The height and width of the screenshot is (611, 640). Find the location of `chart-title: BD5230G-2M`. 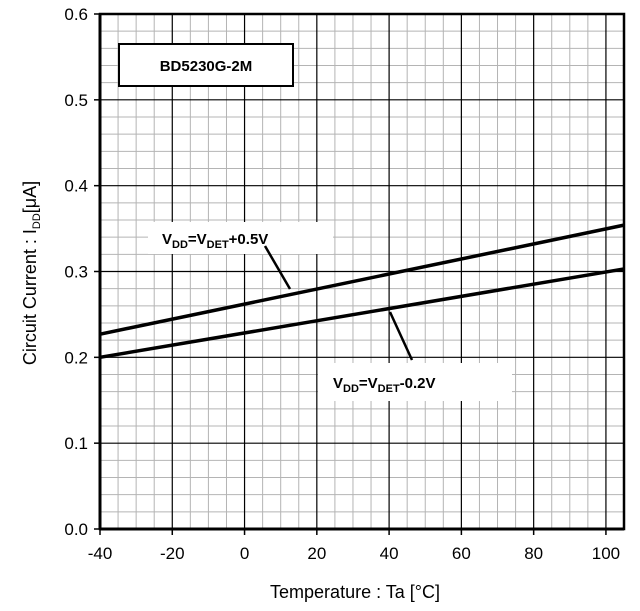

chart-title: BD5230G-2M is located at coordinates (206, 66).